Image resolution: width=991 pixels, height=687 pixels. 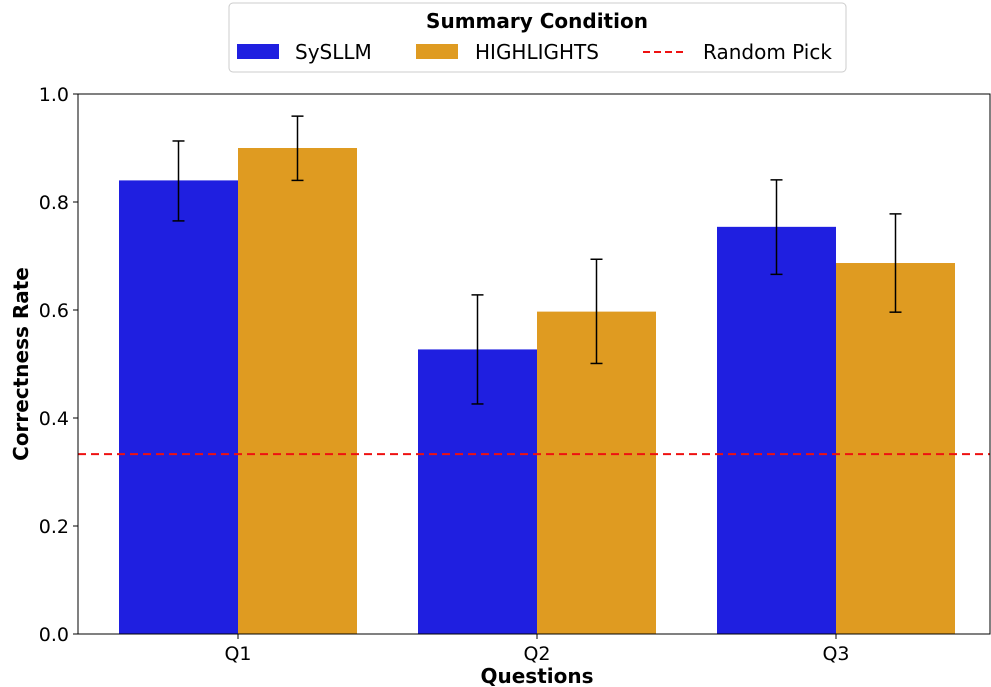 What do you see at coordinates (54, 95) in the screenshot?
I see `y-tick-label-1.0: 1.0` at bounding box center [54, 95].